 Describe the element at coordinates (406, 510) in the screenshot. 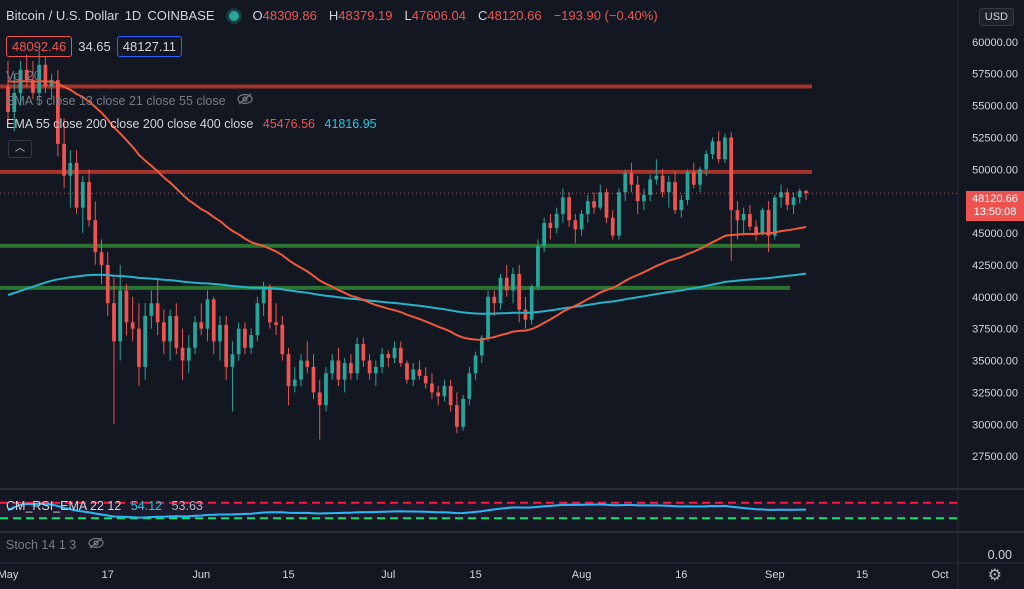

I see `rsi-line` at that location.